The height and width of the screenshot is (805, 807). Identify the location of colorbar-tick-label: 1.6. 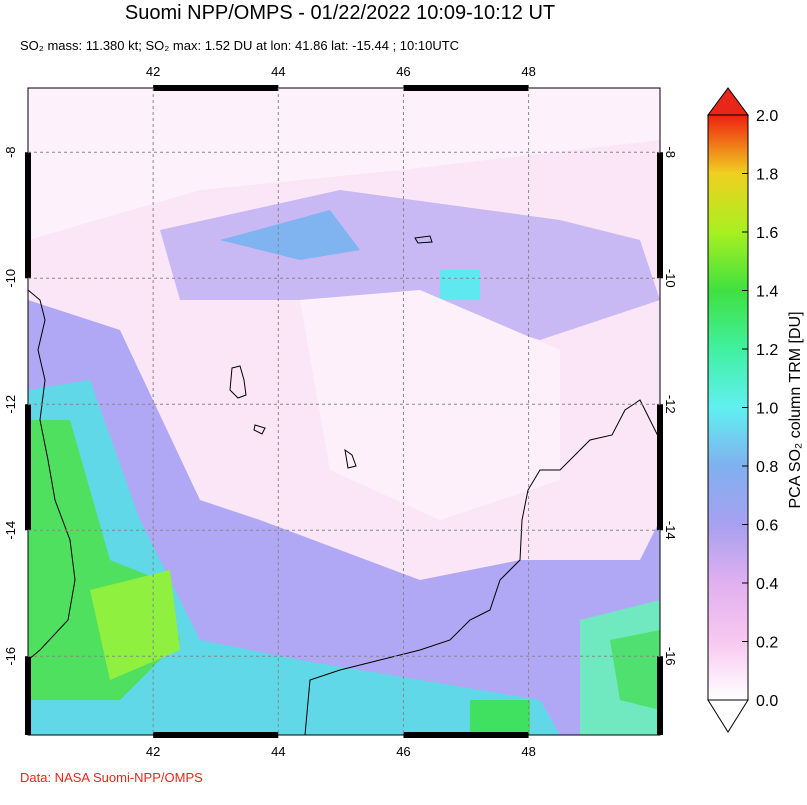
(767, 233).